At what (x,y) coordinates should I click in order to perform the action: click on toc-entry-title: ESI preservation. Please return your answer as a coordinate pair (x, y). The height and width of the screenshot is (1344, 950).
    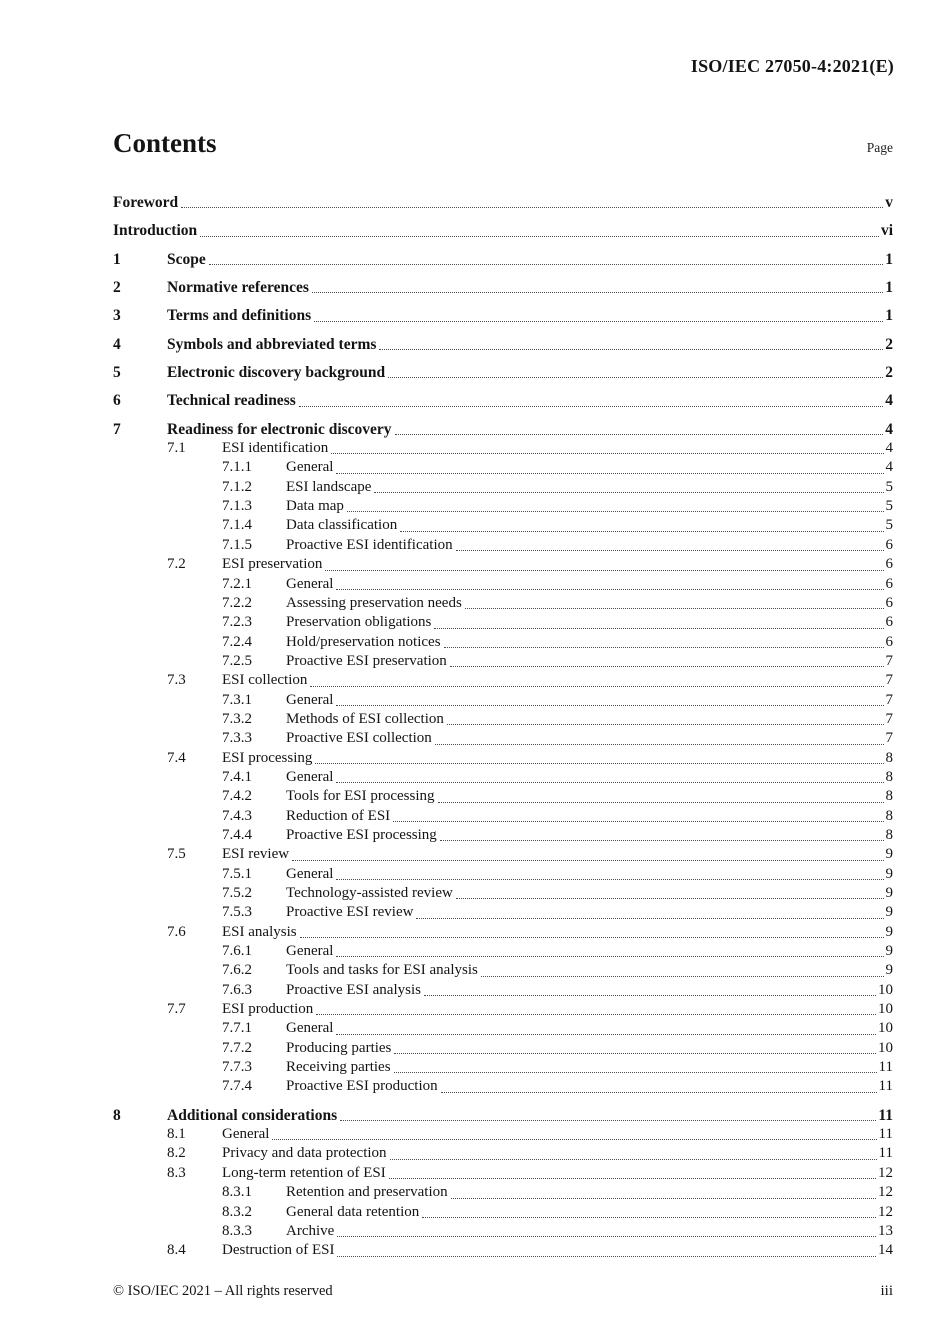
    Looking at the image, I should click on (272, 564).